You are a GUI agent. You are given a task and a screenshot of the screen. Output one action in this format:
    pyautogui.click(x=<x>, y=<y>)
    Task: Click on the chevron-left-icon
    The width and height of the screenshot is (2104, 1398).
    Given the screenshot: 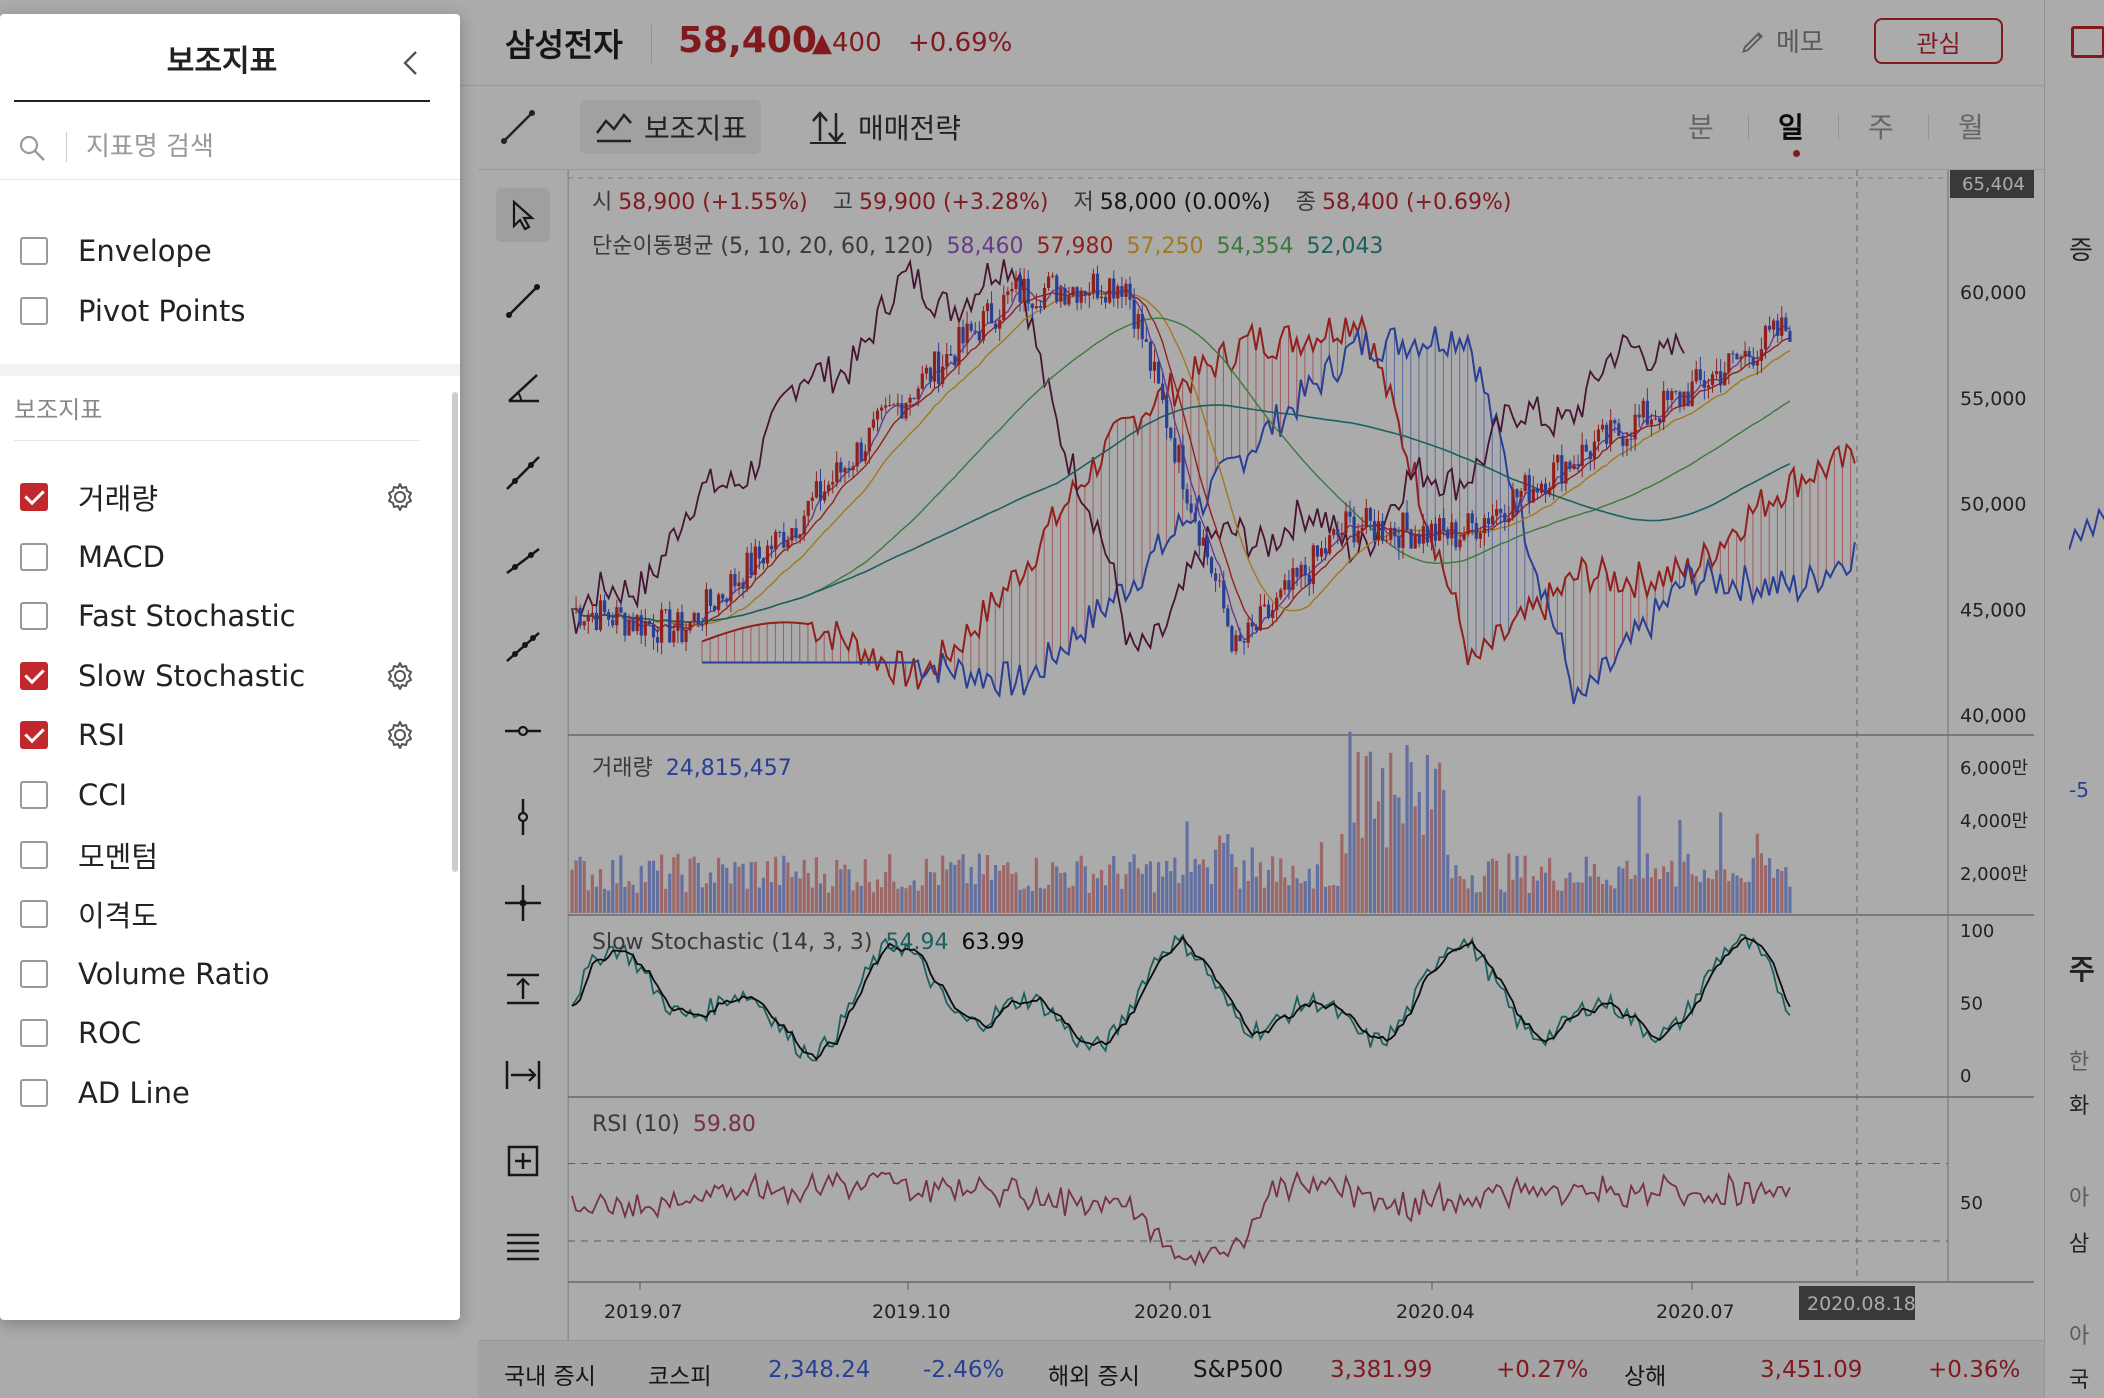 What is the action you would take?
    pyautogui.click(x=411, y=63)
    